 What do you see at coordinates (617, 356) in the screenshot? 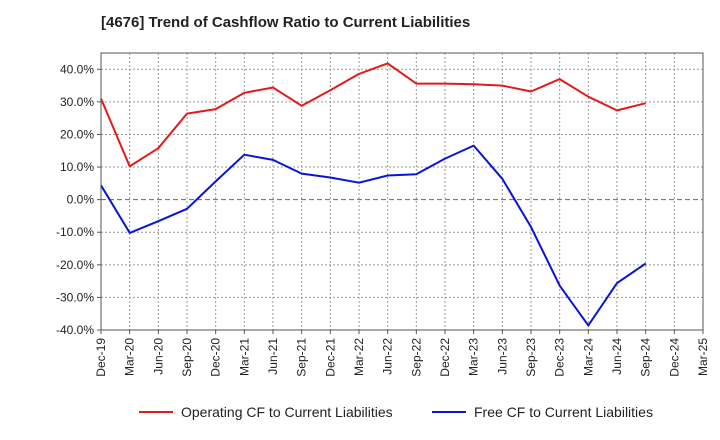
I see `x-tick-label: Jun-24` at bounding box center [617, 356].